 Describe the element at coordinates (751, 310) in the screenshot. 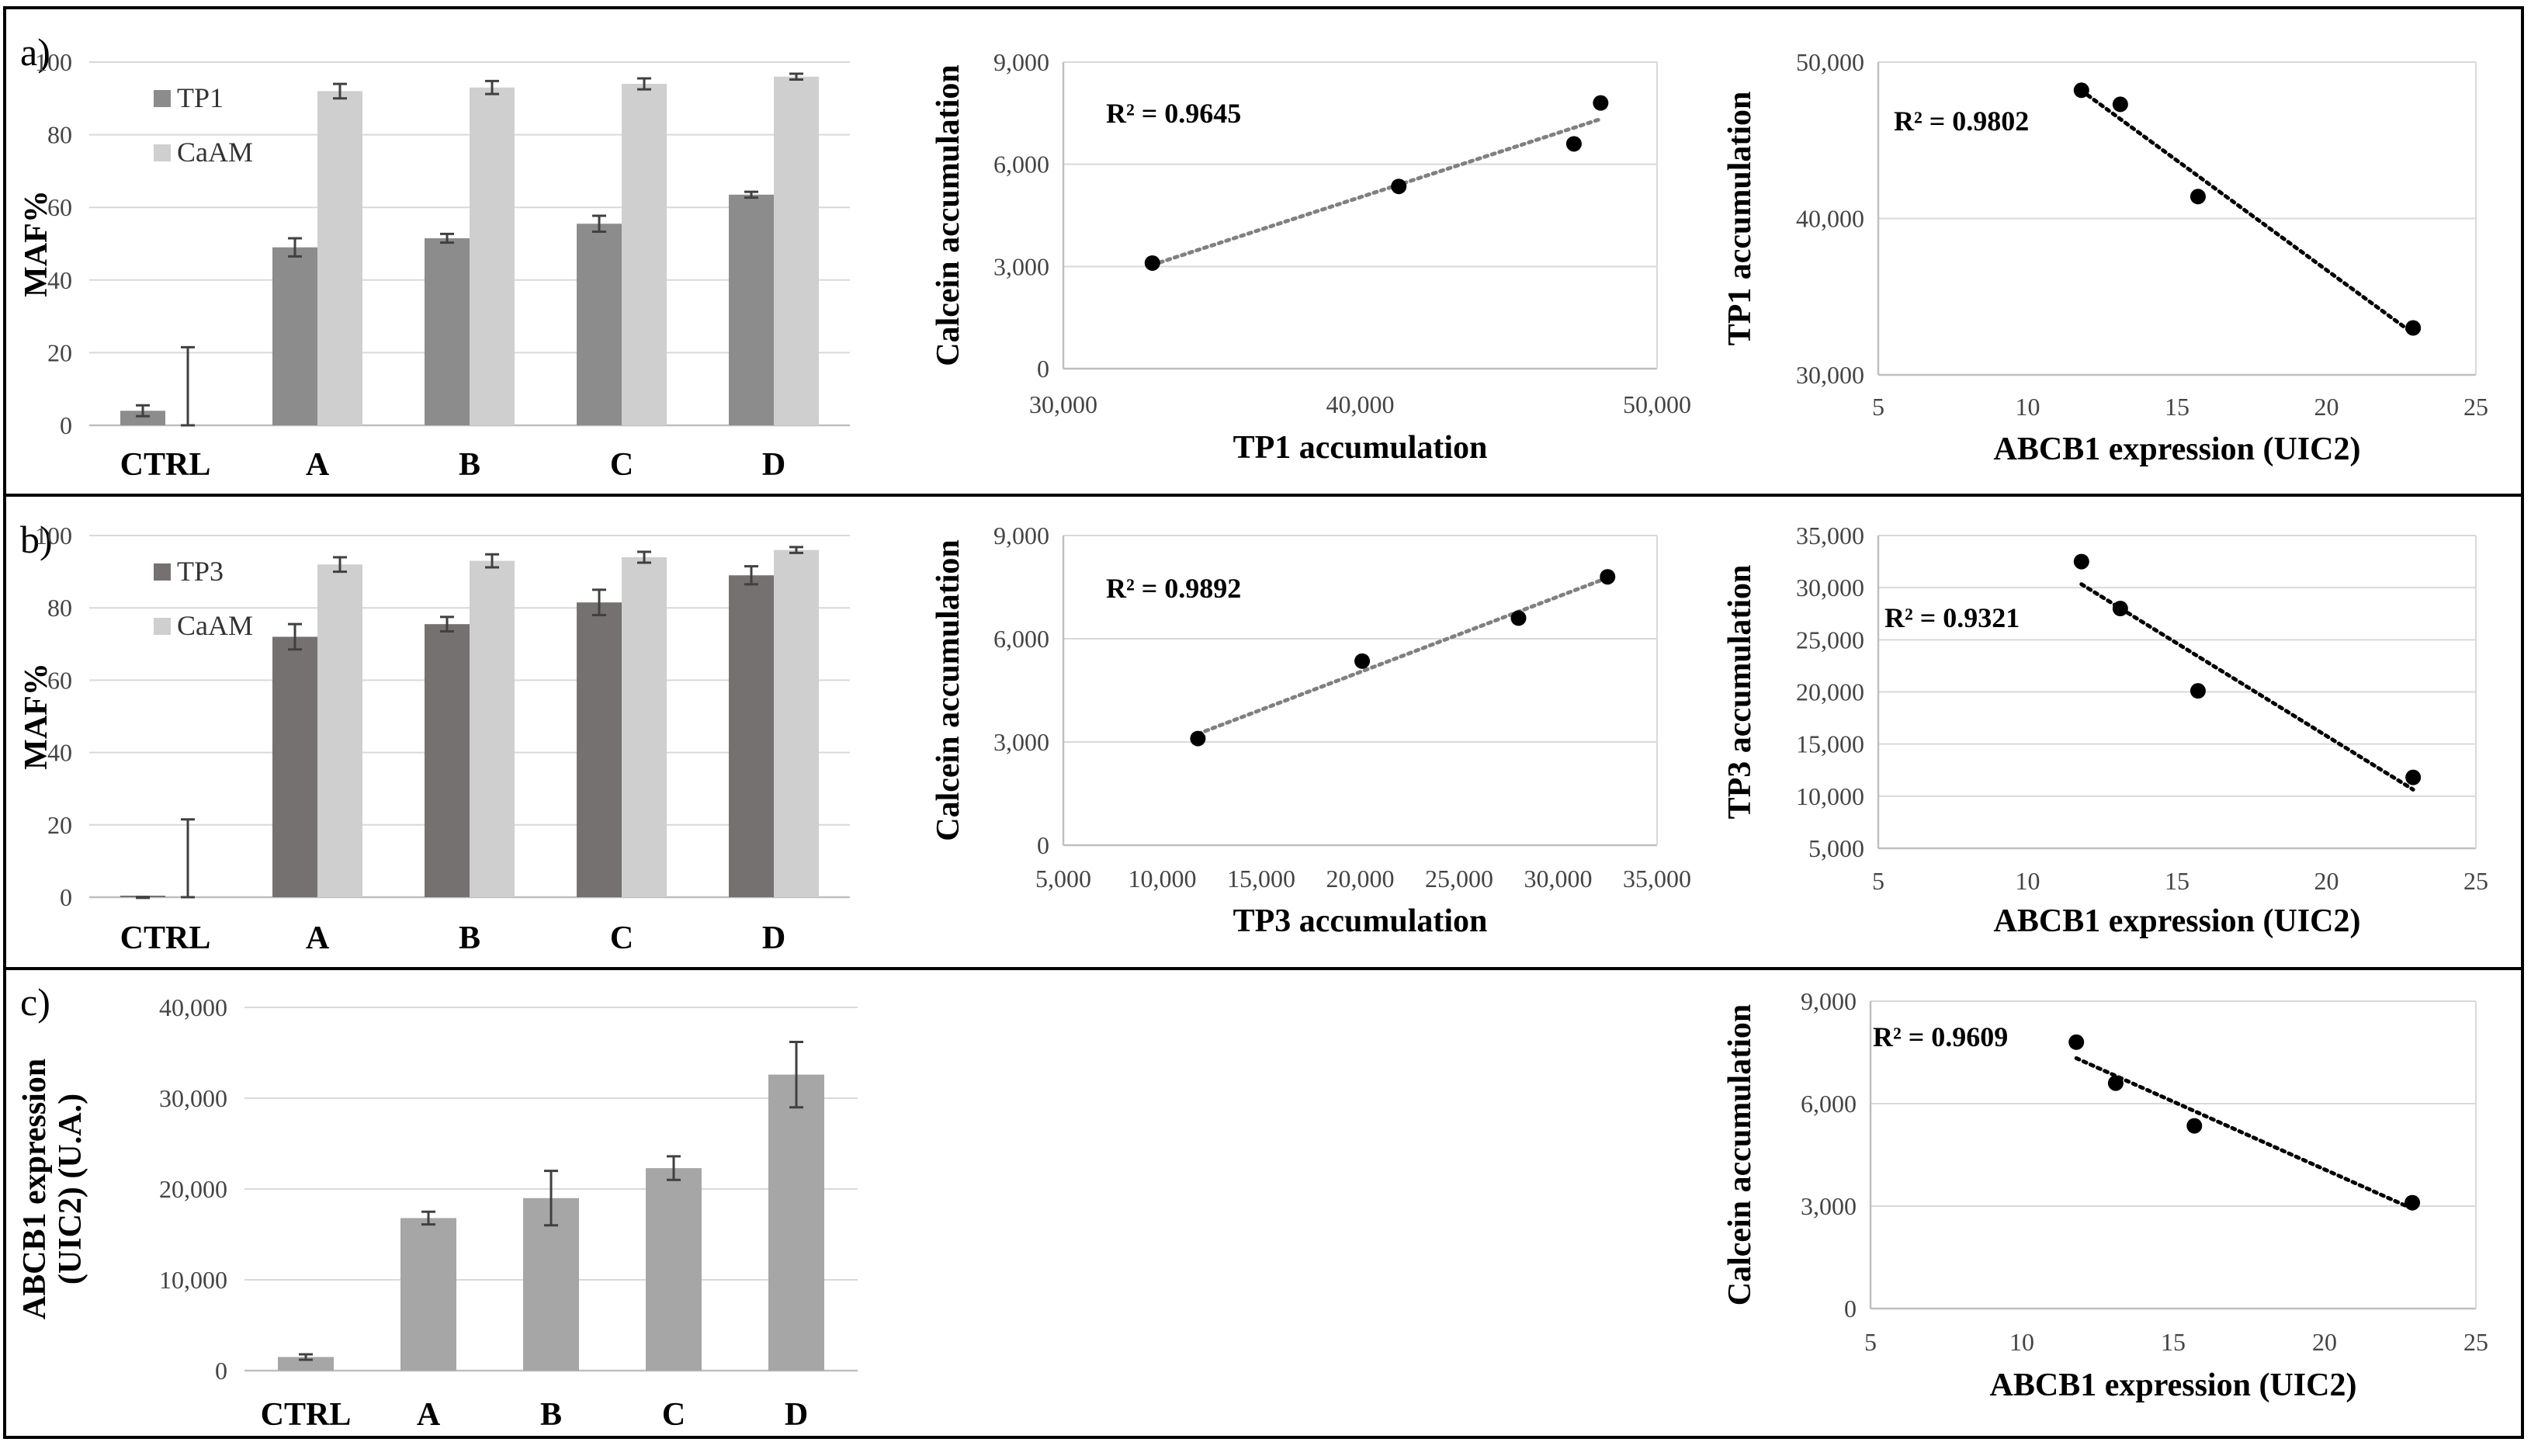

I see `bar-tp1-d` at that location.